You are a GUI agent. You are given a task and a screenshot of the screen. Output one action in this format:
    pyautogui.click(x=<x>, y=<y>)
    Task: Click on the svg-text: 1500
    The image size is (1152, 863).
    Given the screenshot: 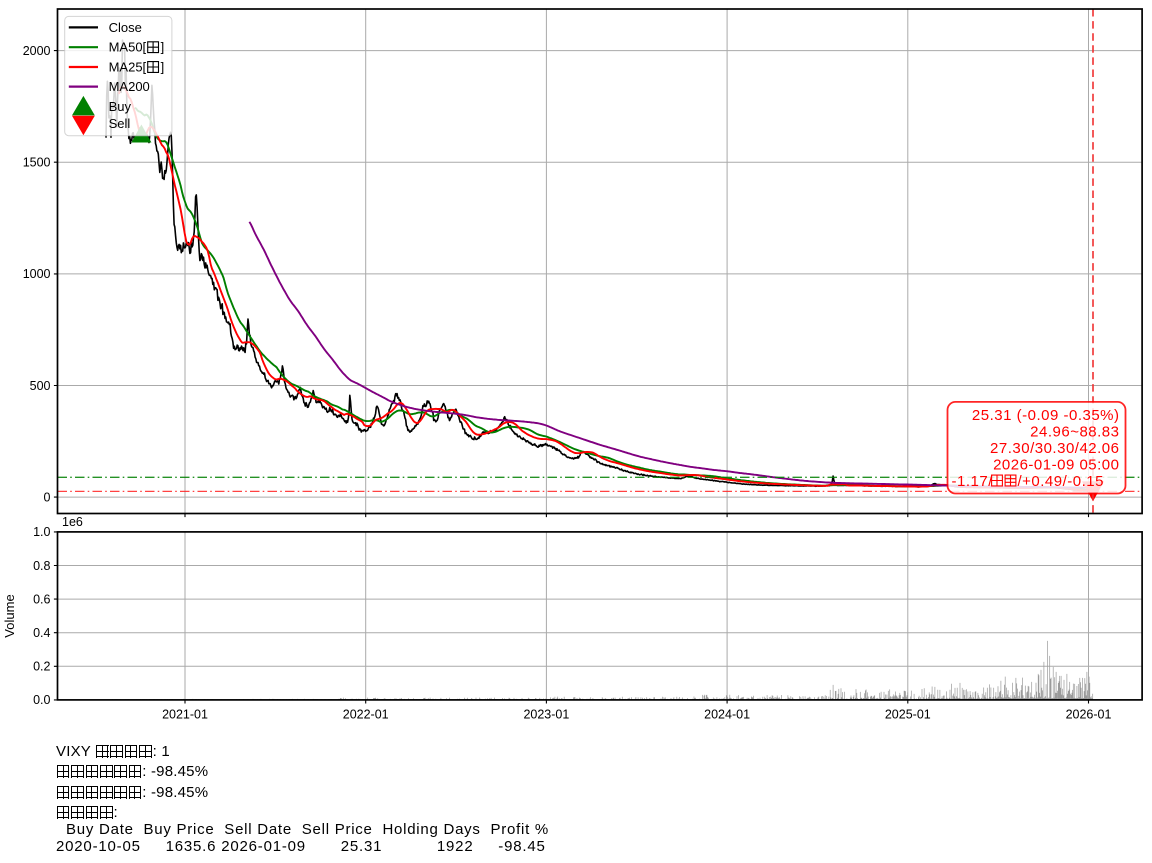 What is the action you would take?
    pyautogui.click(x=37, y=163)
    